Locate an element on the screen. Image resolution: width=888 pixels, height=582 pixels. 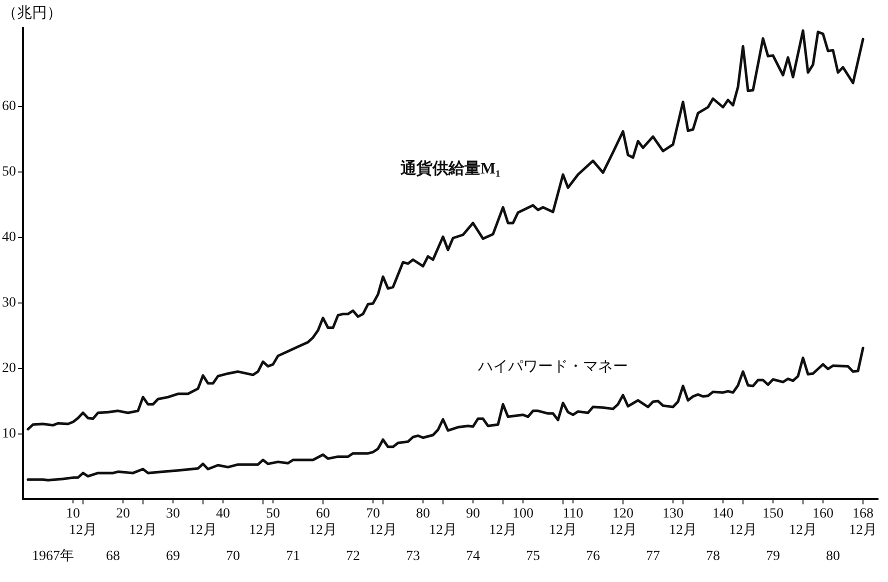
x-tick-label: 80 is located at coordinates (423, 514).